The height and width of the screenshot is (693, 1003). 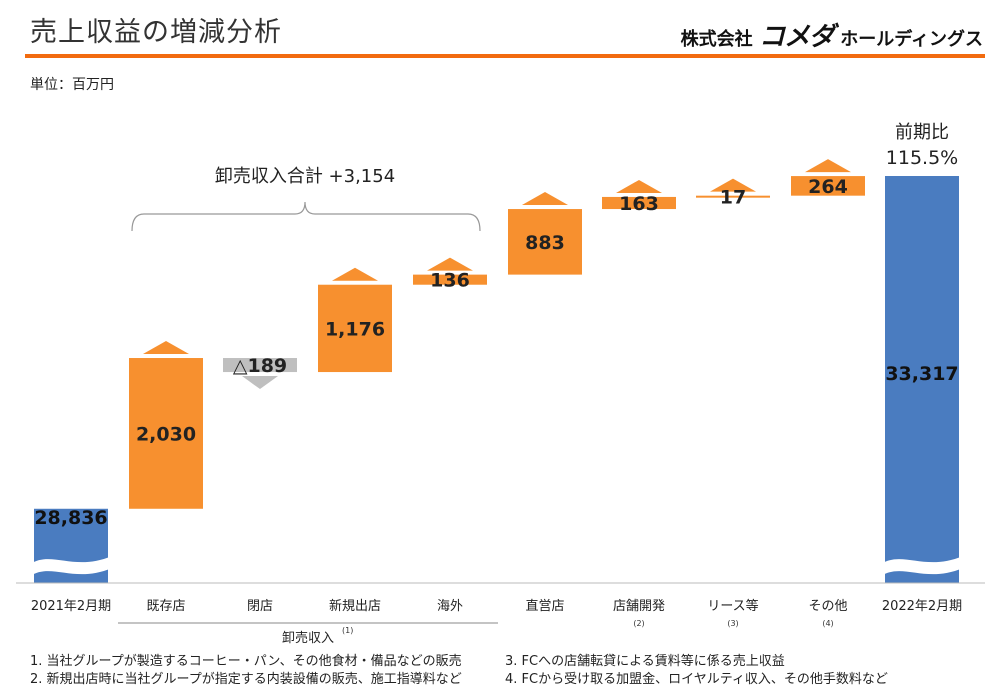 I want to click on value-label-7: 17, so click(x=733, y=198).